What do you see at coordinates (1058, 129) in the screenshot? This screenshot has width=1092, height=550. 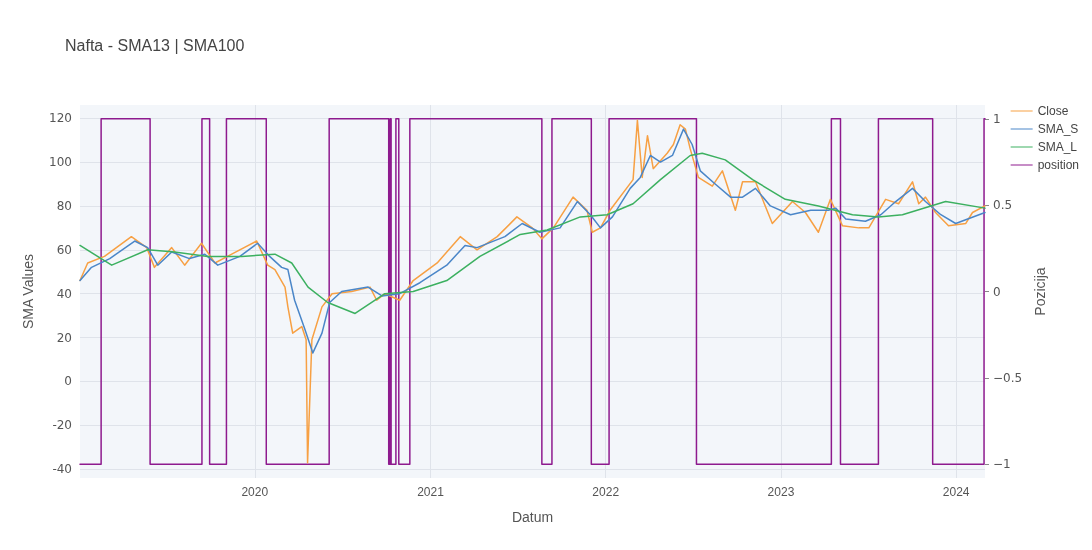 I see `legend-label: SMA_S` at bounding box center [1058, 129].